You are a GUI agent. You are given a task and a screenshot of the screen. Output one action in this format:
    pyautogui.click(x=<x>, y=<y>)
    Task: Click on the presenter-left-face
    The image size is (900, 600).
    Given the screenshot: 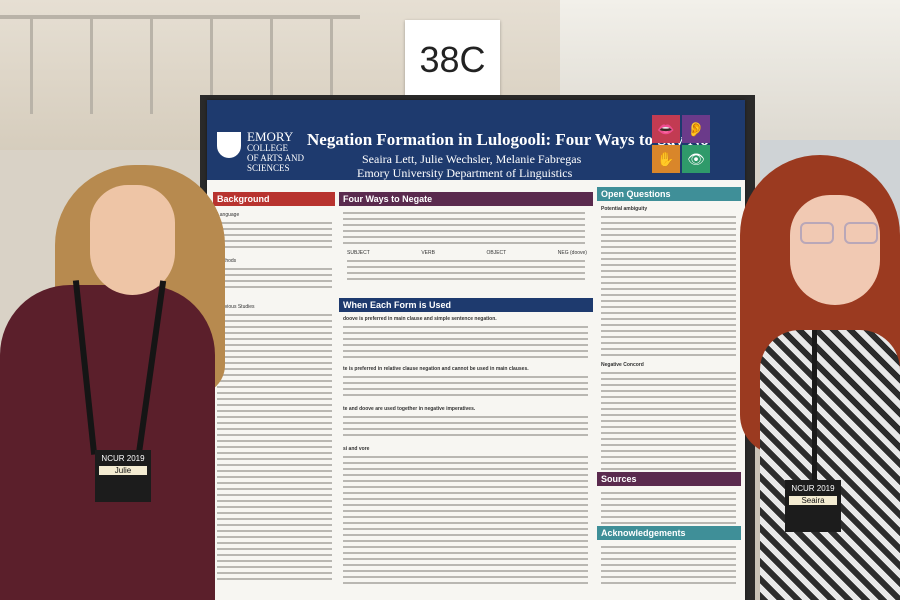 What is the action you would take?
    pyautogui.click(x=132, y=240)
    